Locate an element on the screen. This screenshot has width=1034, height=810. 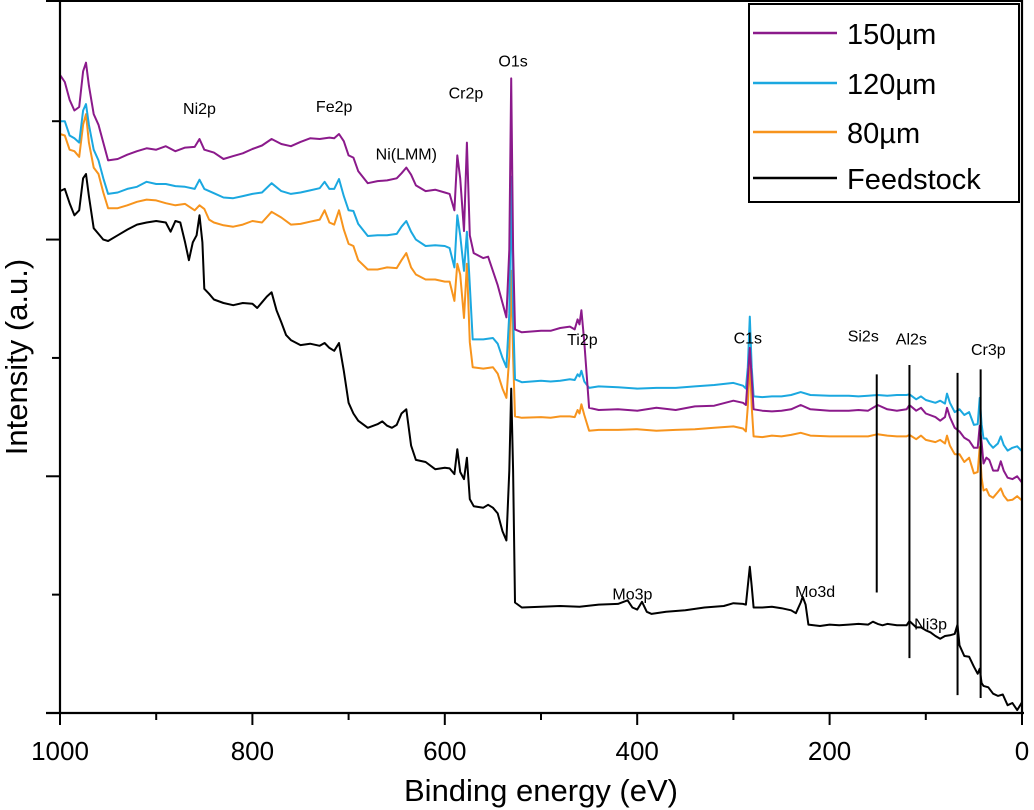
peak-label-ti2p: Ti2p is located at coordinates (582, 340).